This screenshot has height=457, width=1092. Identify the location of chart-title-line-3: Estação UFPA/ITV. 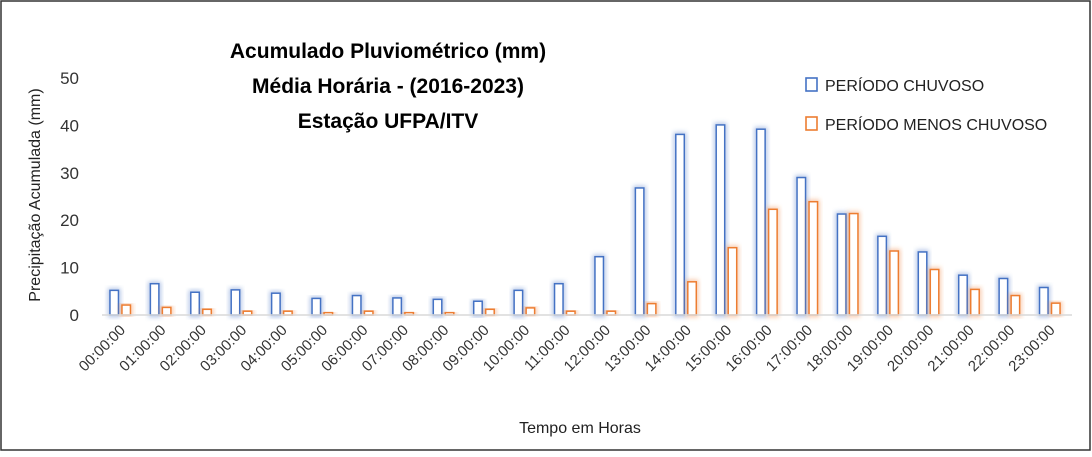
(388, 121).